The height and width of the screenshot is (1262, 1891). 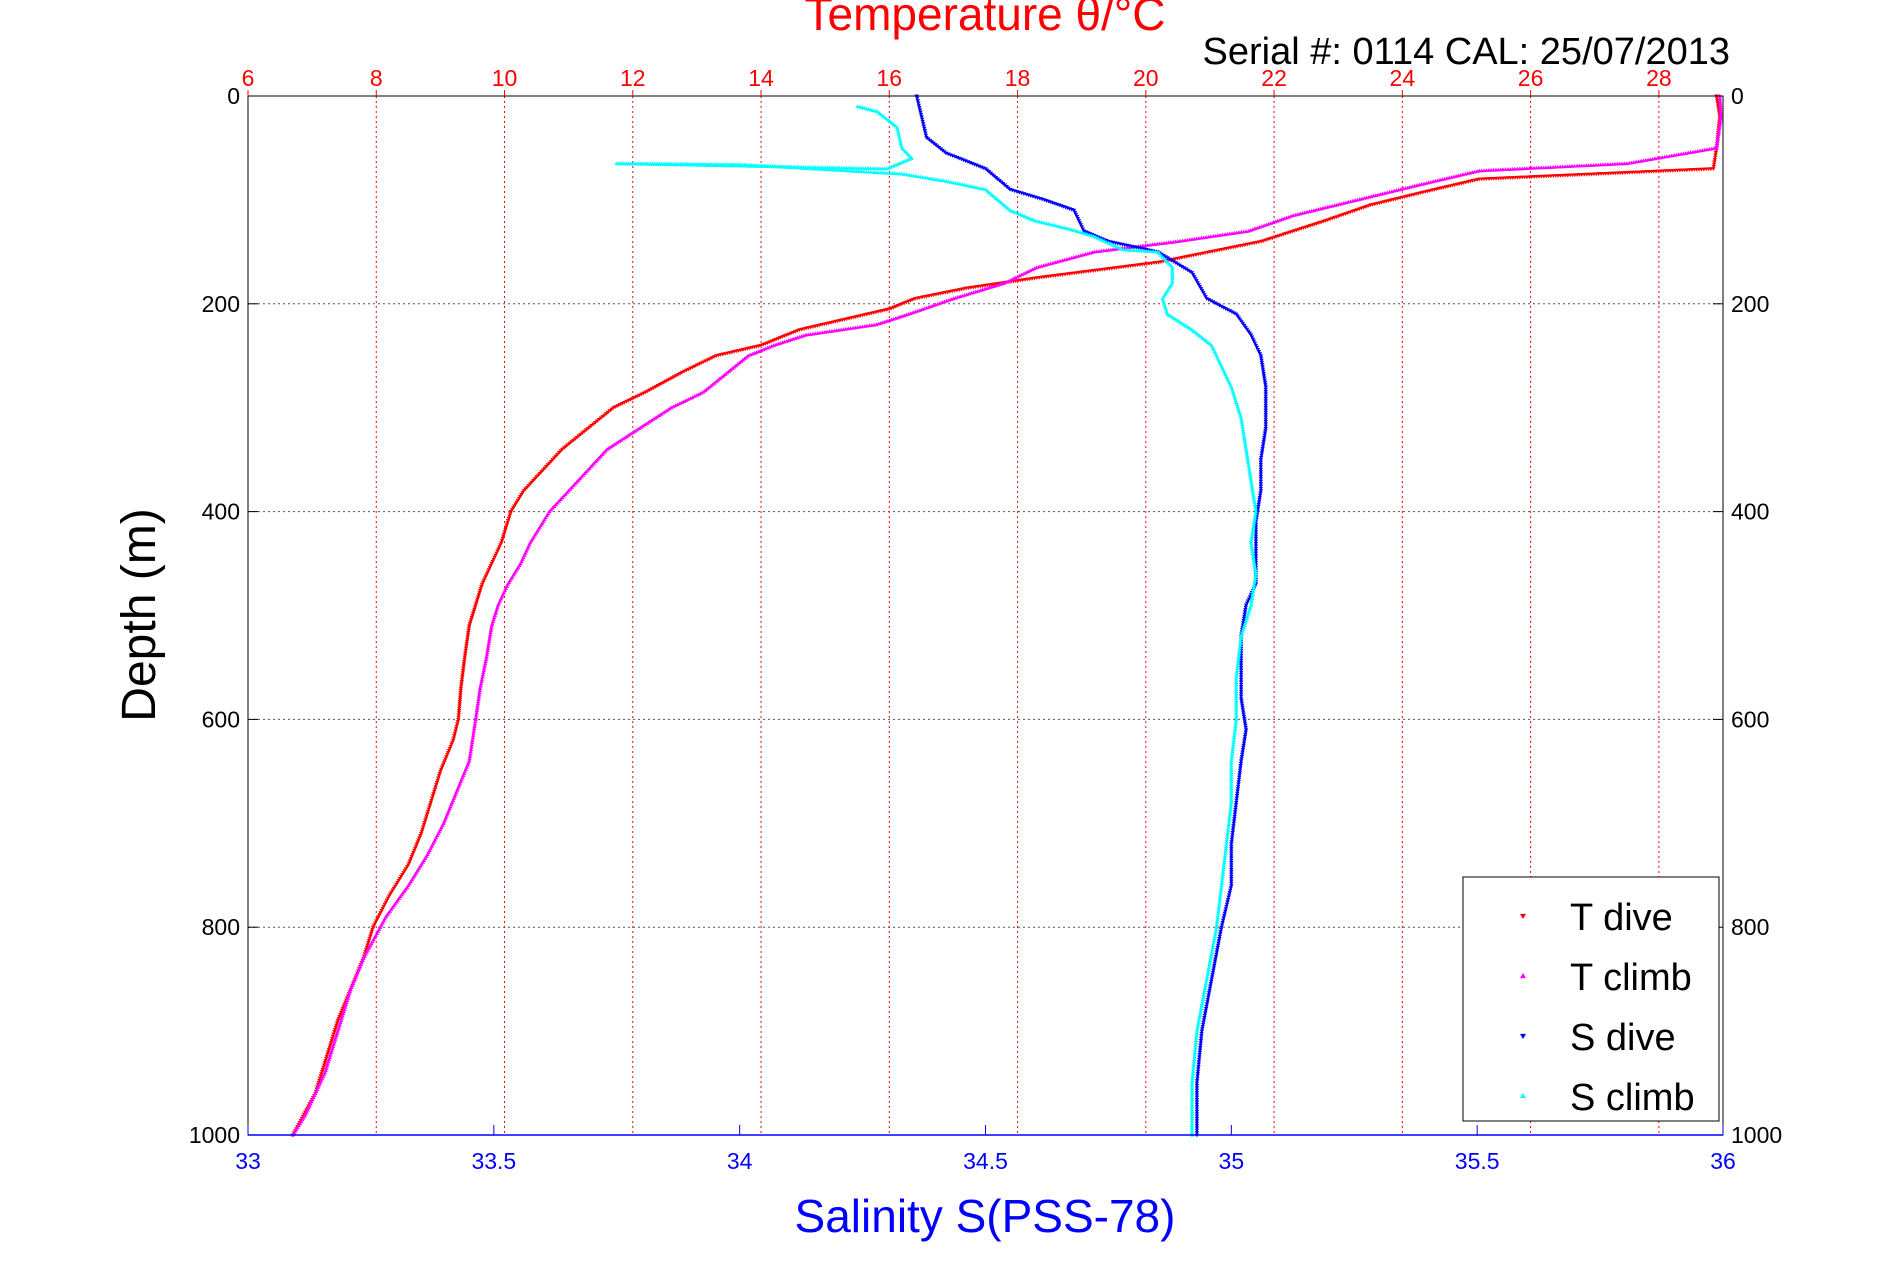 What do you see at coordinates (1274, 78) in the screenshot?
I see `temperature-tick-label: 22` at bounding box center [1274, 78].